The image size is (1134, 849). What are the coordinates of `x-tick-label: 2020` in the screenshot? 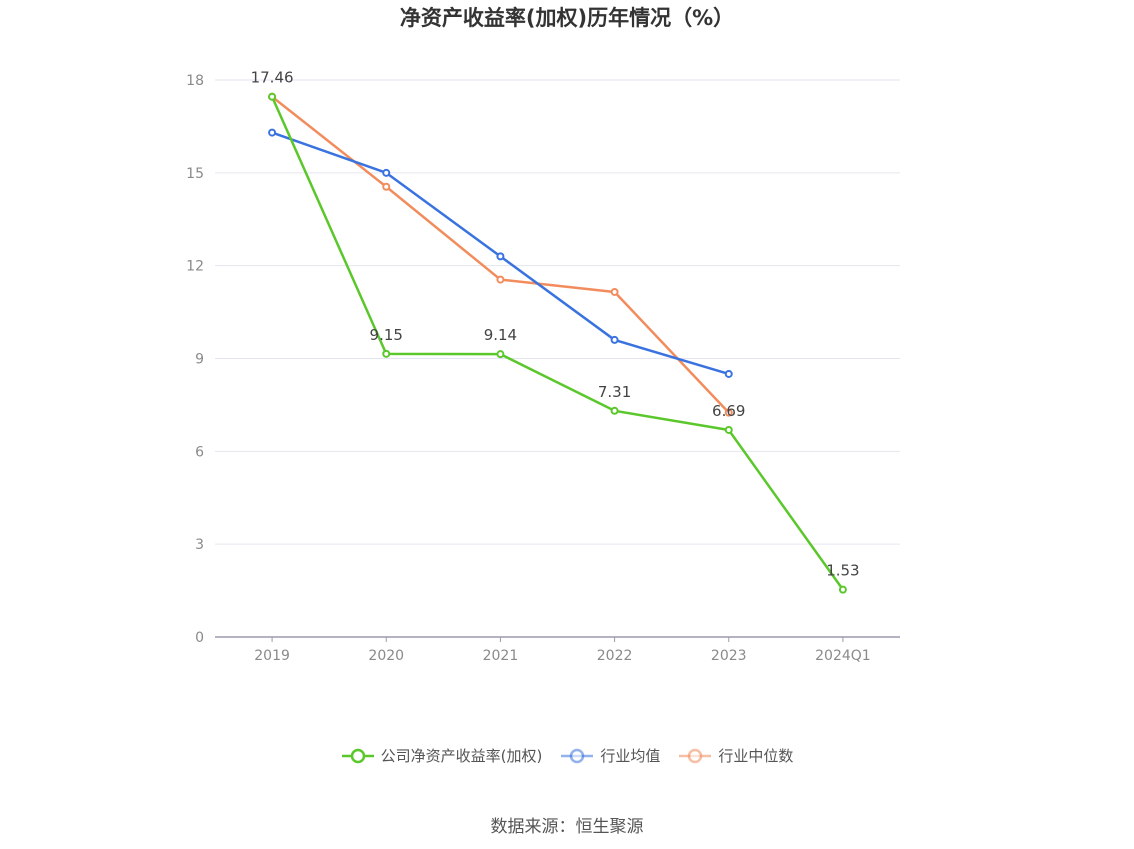 It's located at (386, 656).